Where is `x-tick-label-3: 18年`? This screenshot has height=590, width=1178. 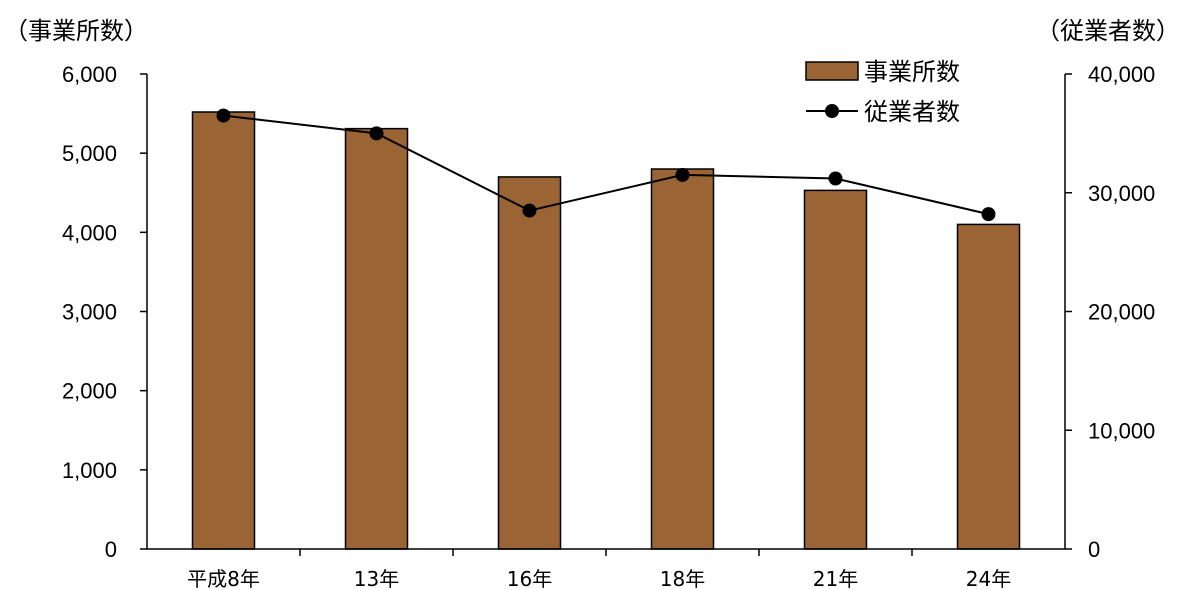
x-tick-label-3: 18年 is located at coordinates (682, 578).